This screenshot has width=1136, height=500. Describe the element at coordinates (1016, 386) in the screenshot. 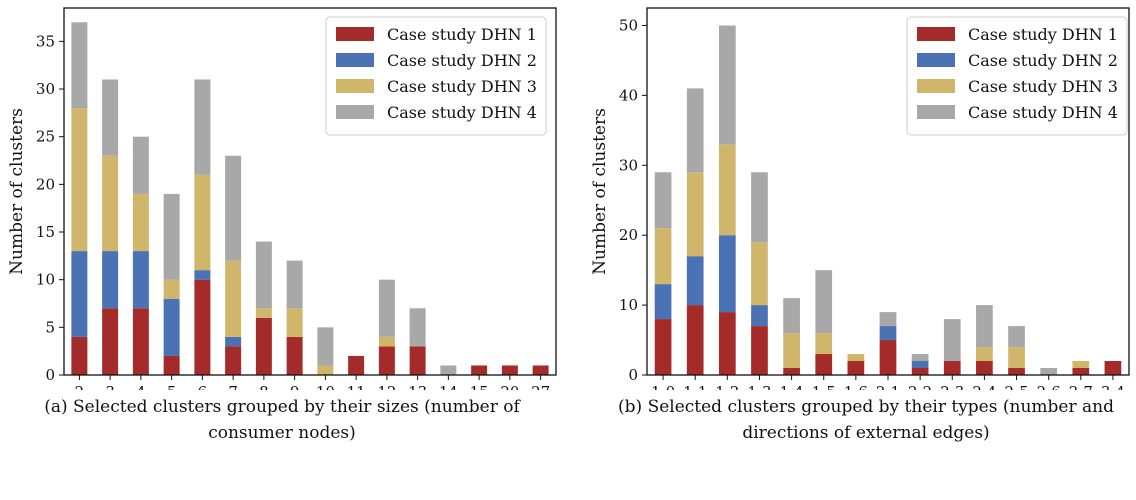

I see `x-tick-label: 2-5` at that location.